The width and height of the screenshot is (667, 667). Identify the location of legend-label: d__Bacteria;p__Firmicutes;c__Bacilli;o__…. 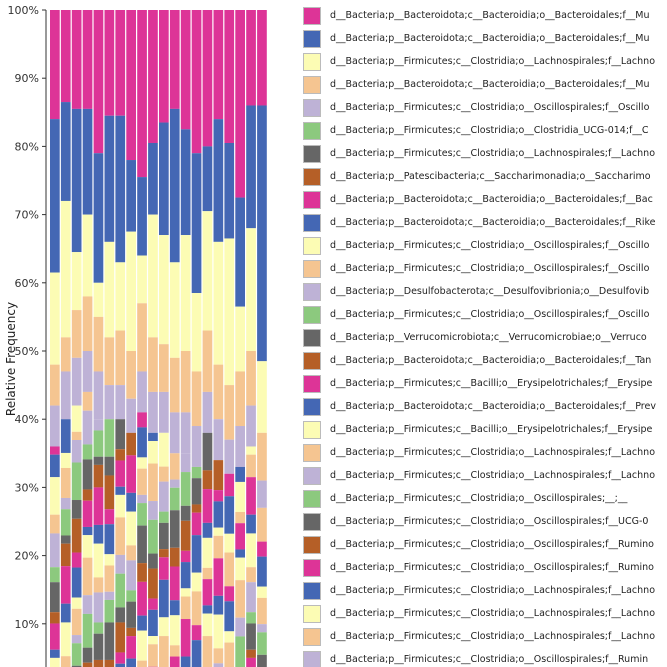
(491, 429).